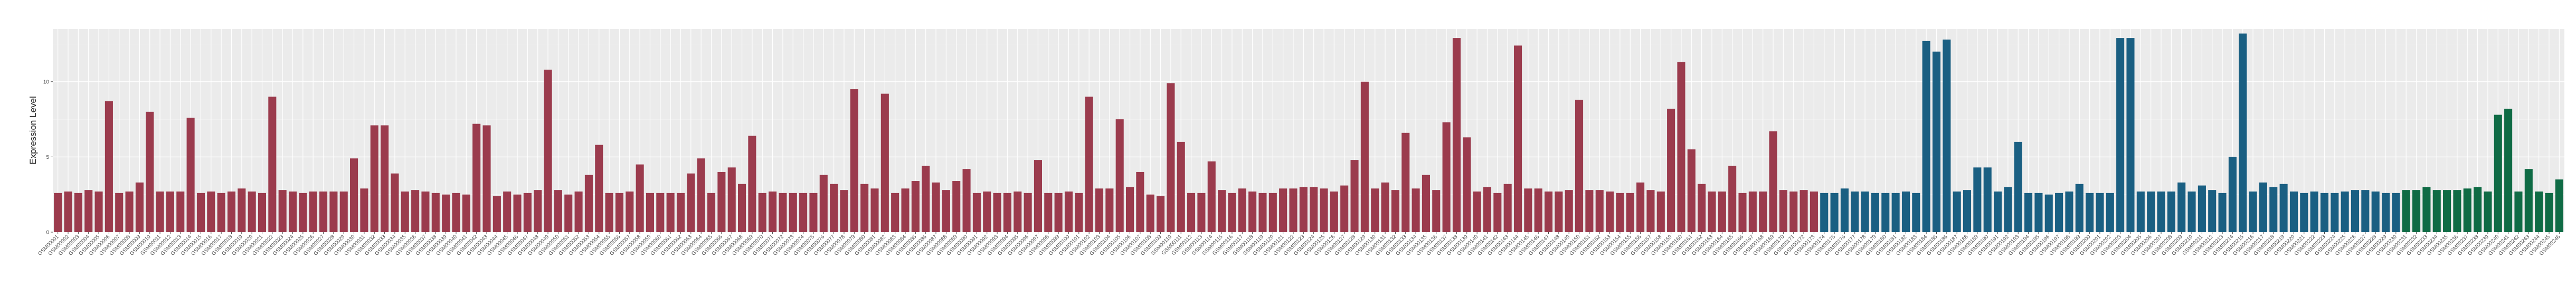 The width and height of the screenshot is (2576, 306). Describe the element at coordinates (48, 157) in the screenshot. I see `y-axis: 0 5 10` at that location.